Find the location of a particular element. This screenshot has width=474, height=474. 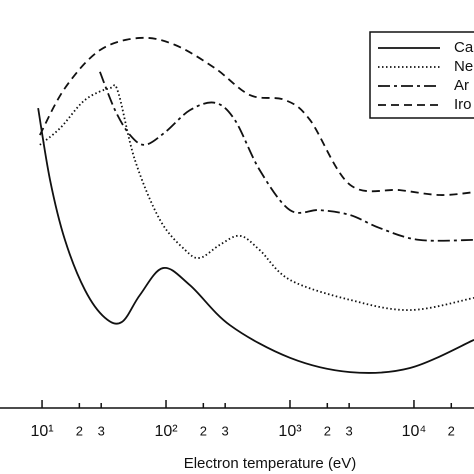

x-tick-label: 10⁴ is located at coordinates (414, 431).